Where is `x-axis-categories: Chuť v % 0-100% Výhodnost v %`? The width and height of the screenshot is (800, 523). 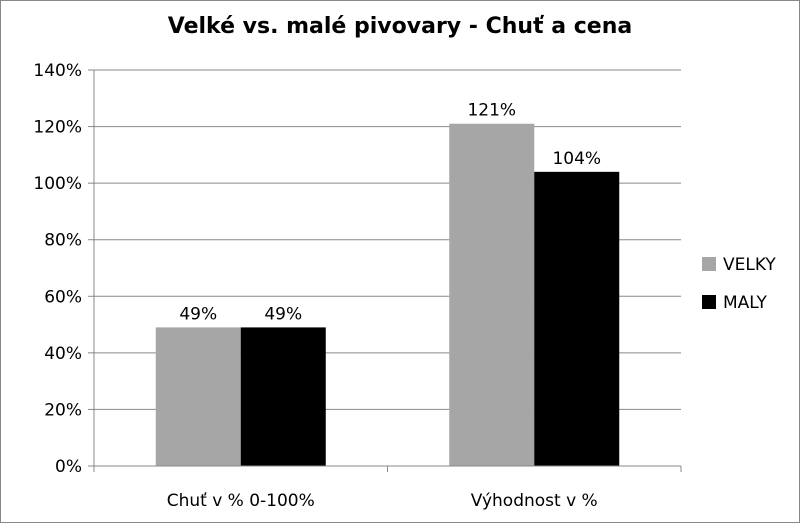
x-axis-categories: Chuť v % 0-100% Výhodnost v % is located at coordinates (382, 501).